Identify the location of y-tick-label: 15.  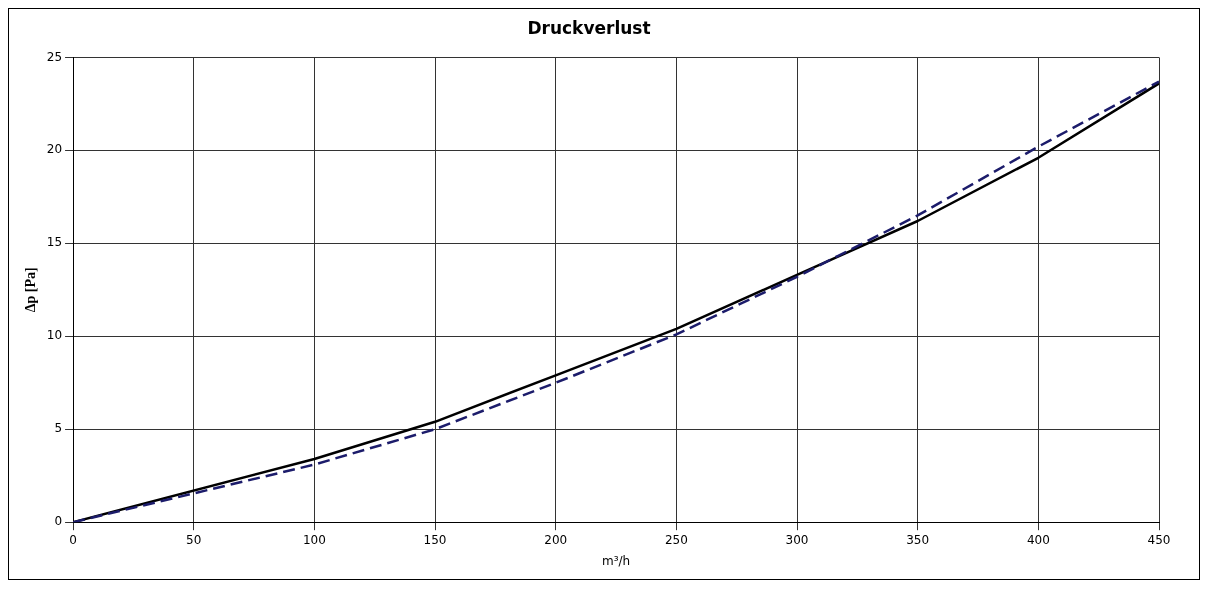
(54, 242).